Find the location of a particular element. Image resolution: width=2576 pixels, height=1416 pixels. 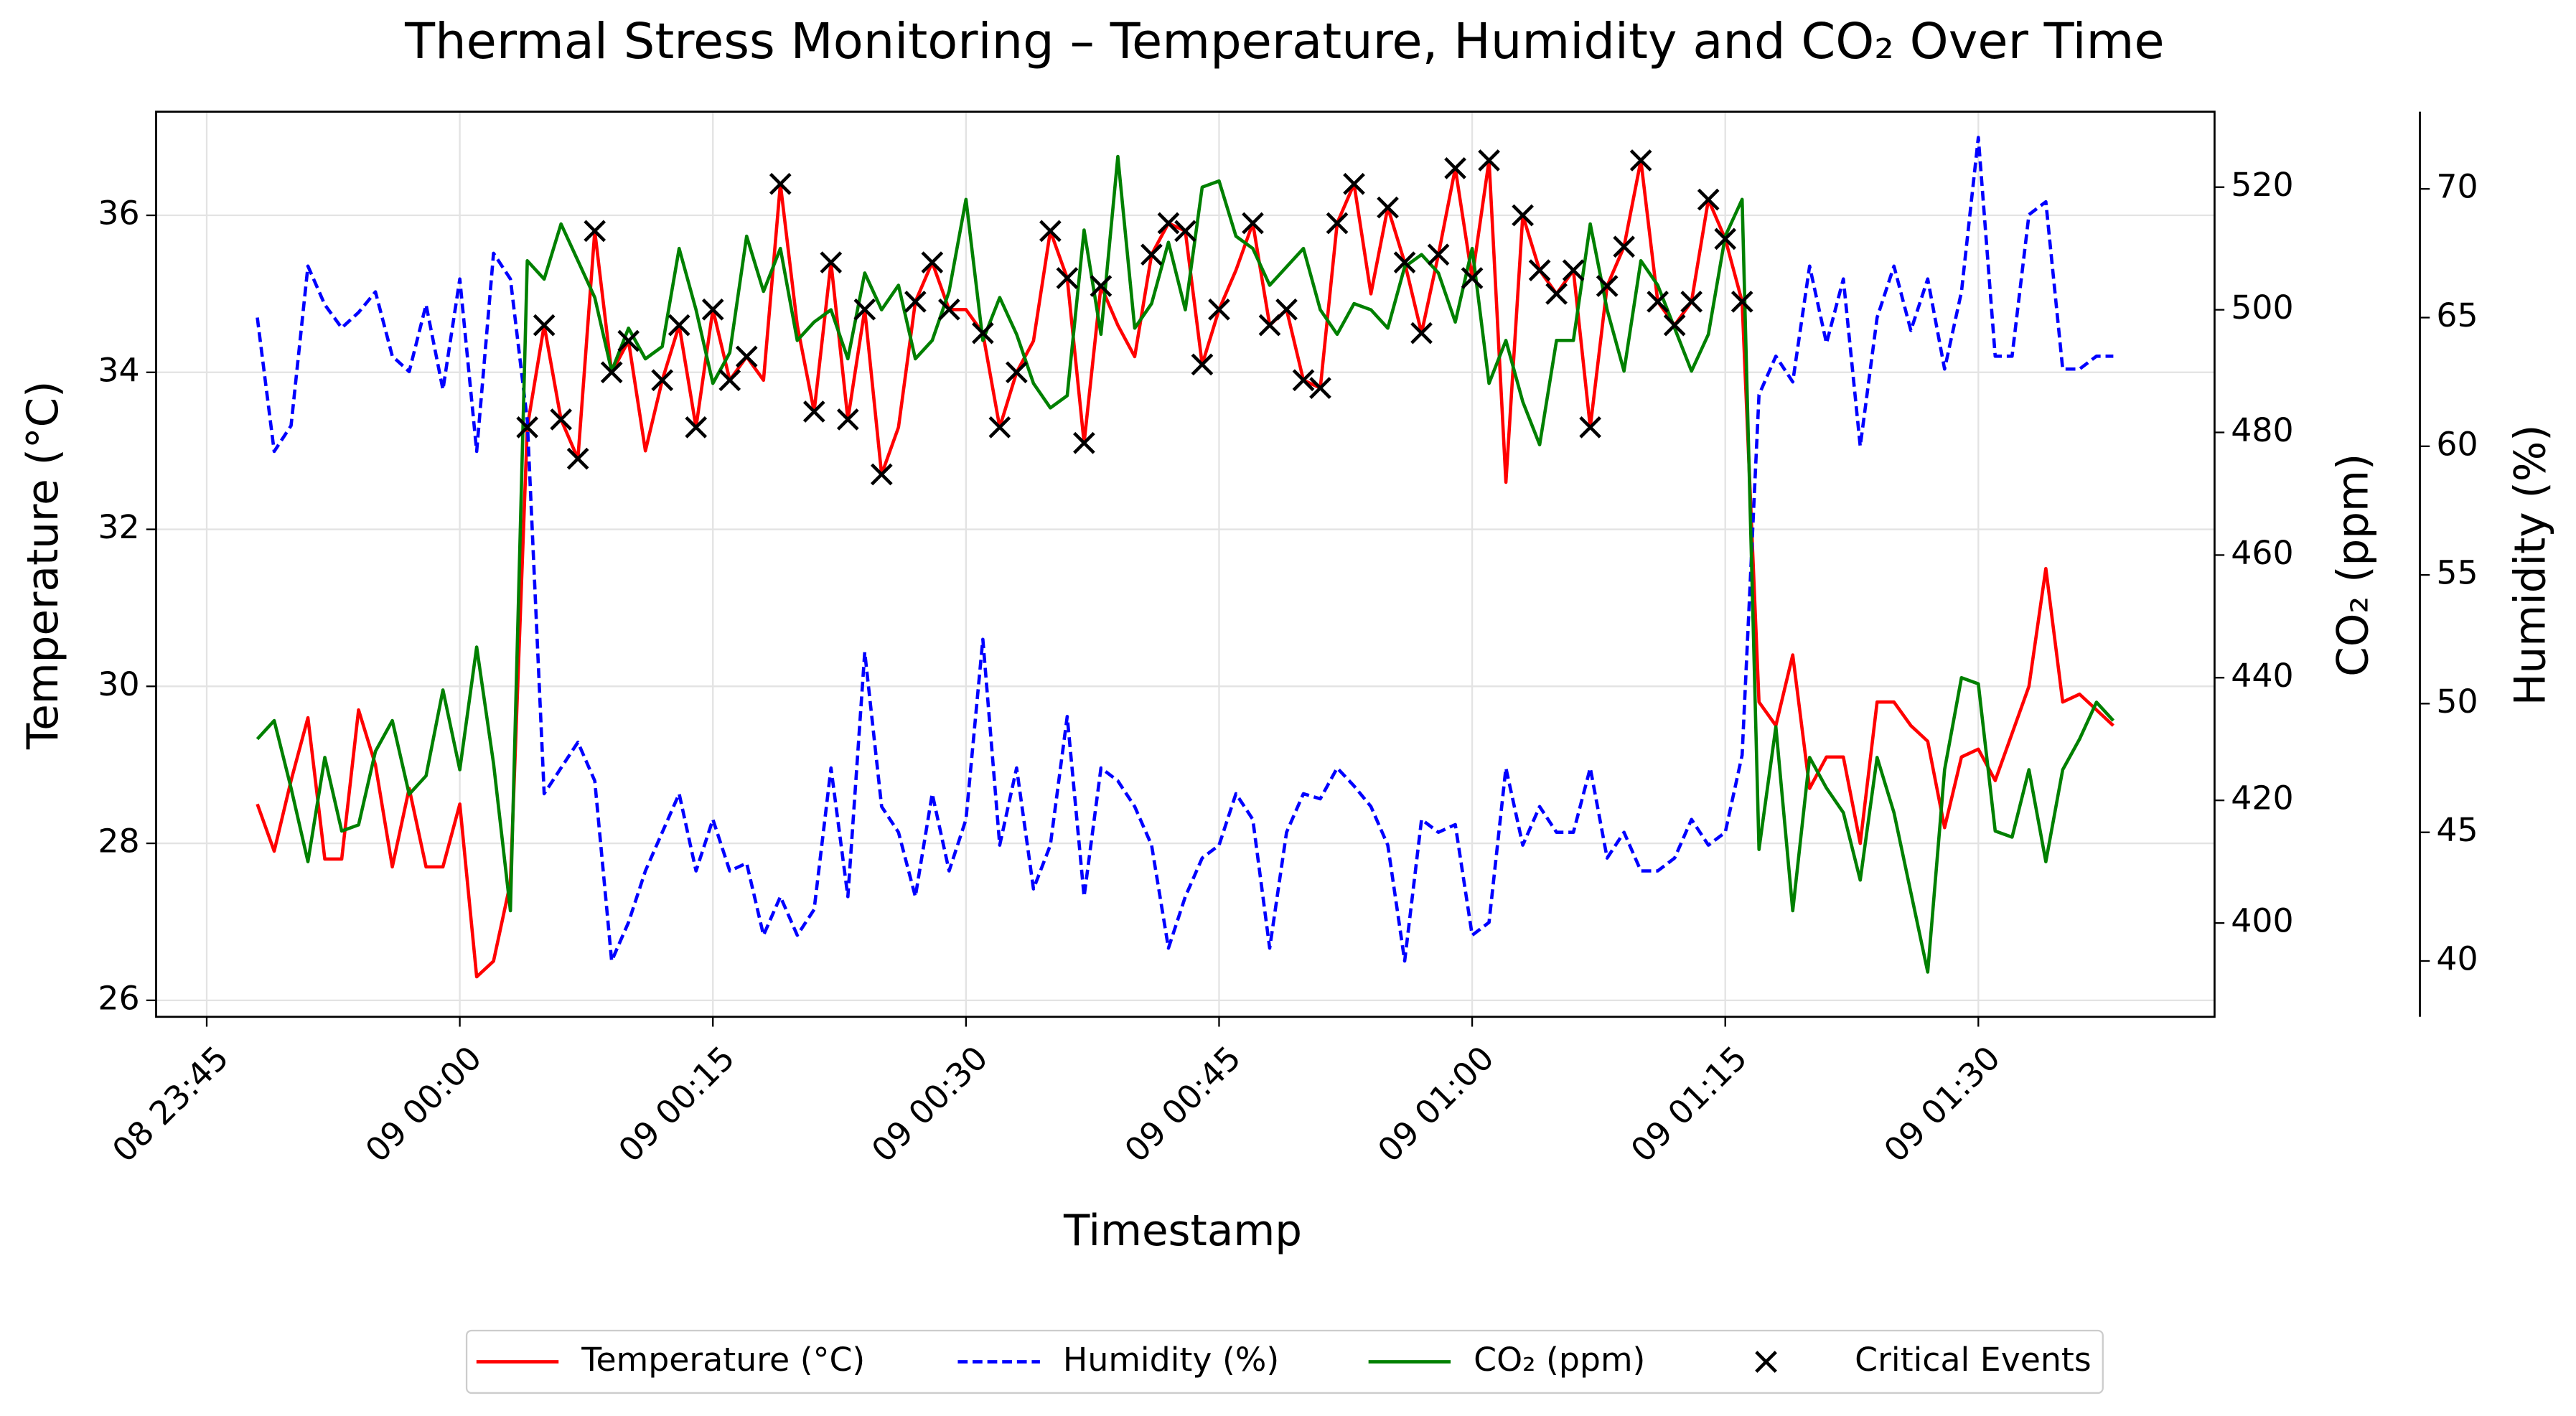

y-axis-label: Temperature (°C) is located at coordinates (44, 566).